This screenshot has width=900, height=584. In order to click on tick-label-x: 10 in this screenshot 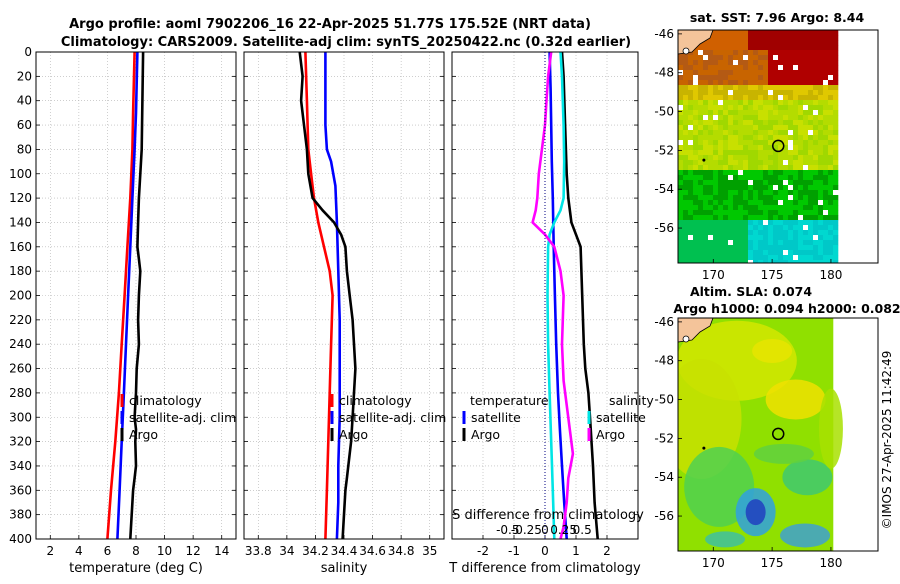, I will do `click(164, 551)`.